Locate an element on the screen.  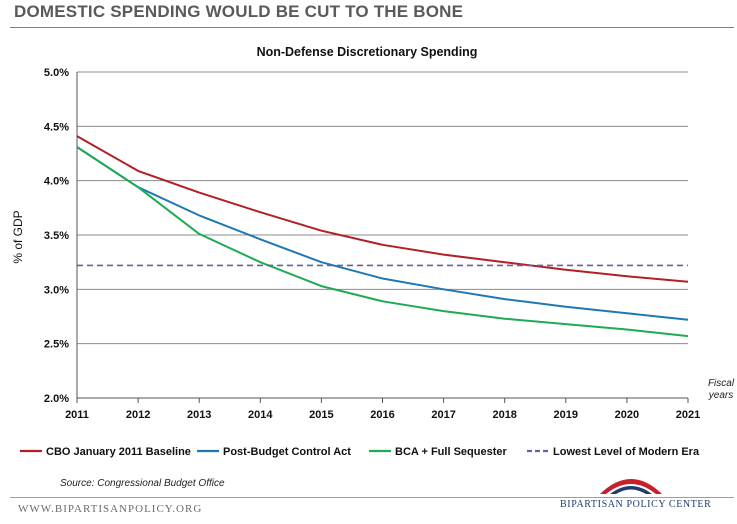
x-tick-label: 2020 is located at coordinates (627, 415).